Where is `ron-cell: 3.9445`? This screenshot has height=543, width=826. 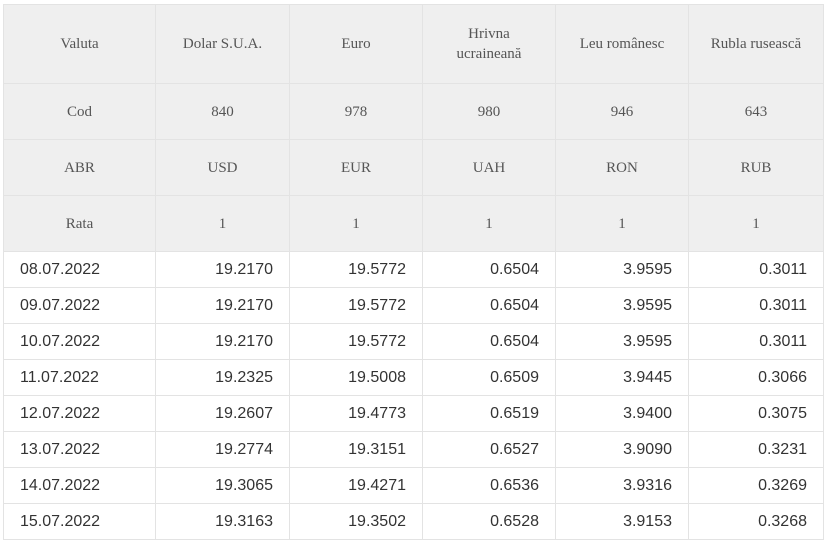 ron-cell: 3.9445 is located at coordinates (622, 377).